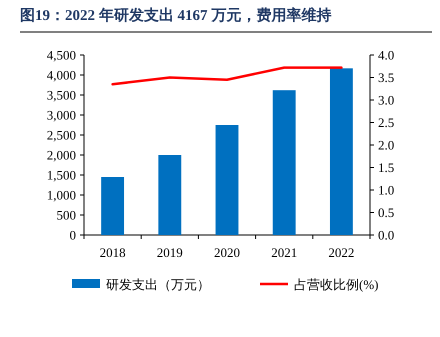  Describe the element at coordinates (61, 155) in the screenshot. I see `y-tick-label: 2,000` at that location.